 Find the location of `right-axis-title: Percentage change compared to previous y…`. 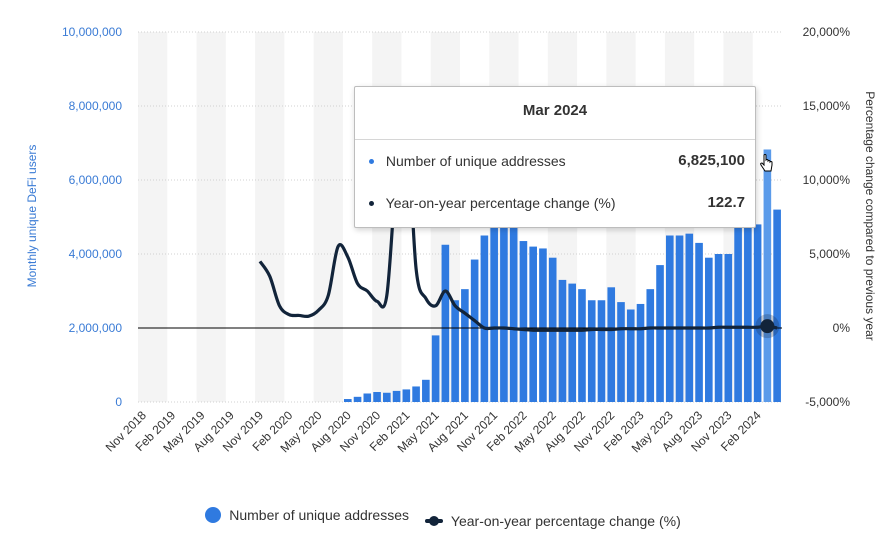

right-axis-title: Percentage change compared to previous y… is located at coordinates (870, 216).